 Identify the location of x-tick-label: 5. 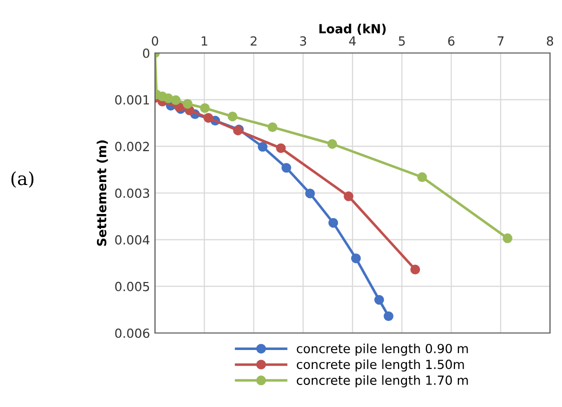
(401, 41).